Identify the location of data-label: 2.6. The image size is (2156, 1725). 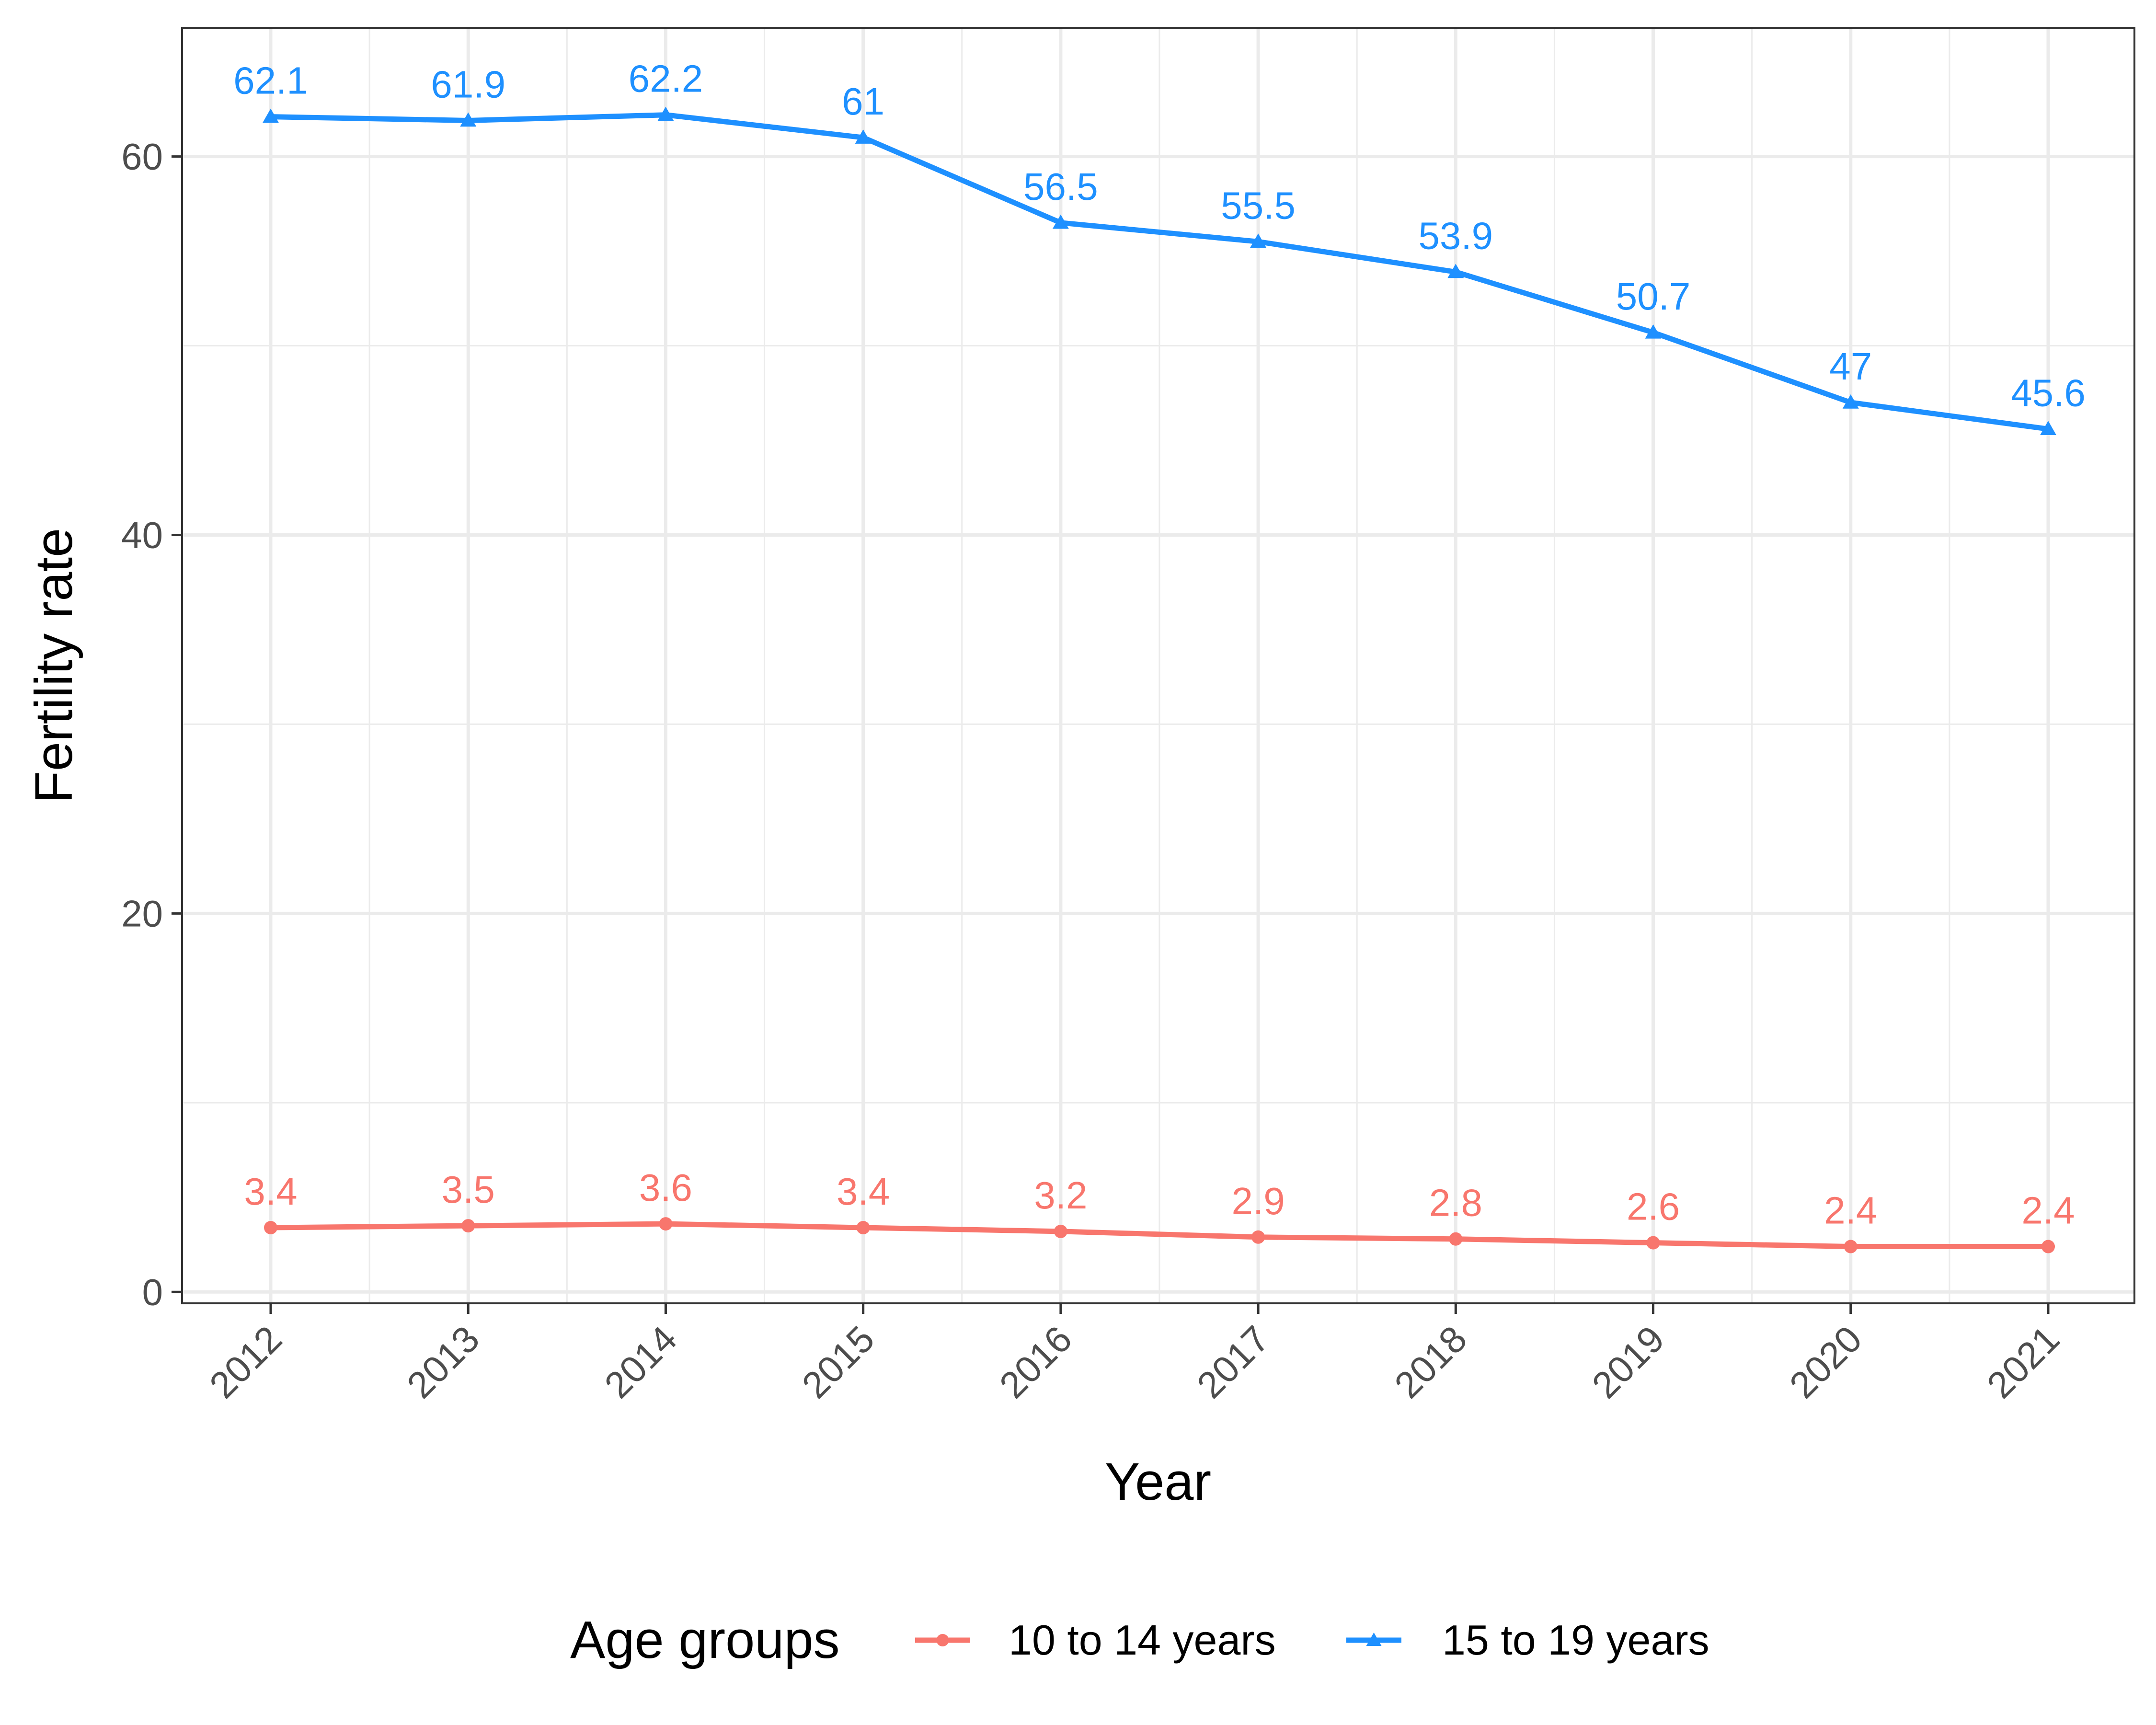
(1653, 1206).